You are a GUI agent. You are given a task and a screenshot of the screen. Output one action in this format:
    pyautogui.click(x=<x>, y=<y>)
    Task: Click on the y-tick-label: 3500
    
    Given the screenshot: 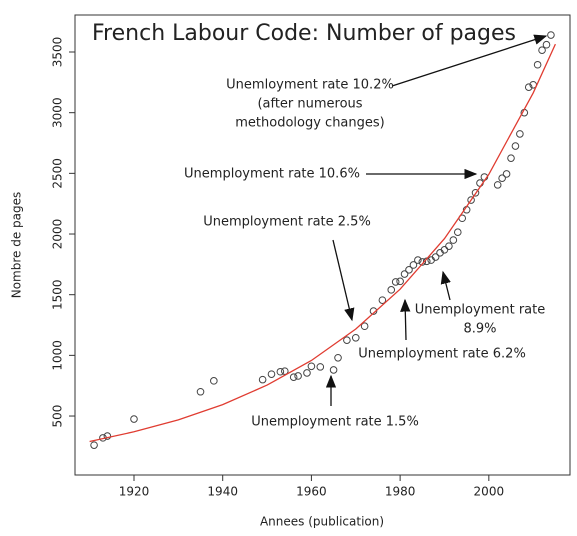 What is the action you would take?
    pyautogui.click(x=58, y=52)
    